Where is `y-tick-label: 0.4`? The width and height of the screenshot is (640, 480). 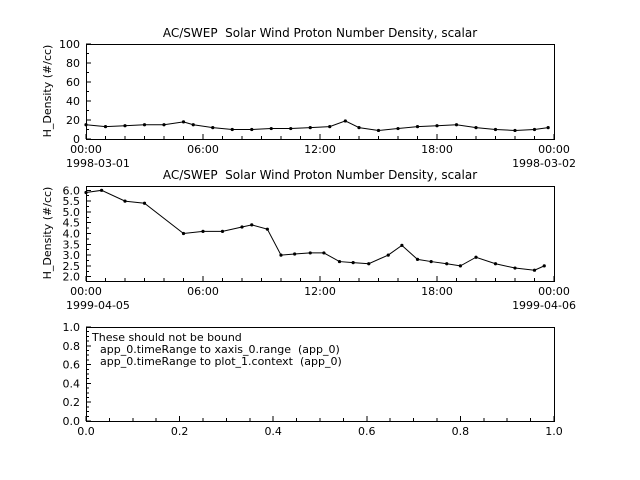 y-tick-label: 0.4 is located at coordinates (72, 383).